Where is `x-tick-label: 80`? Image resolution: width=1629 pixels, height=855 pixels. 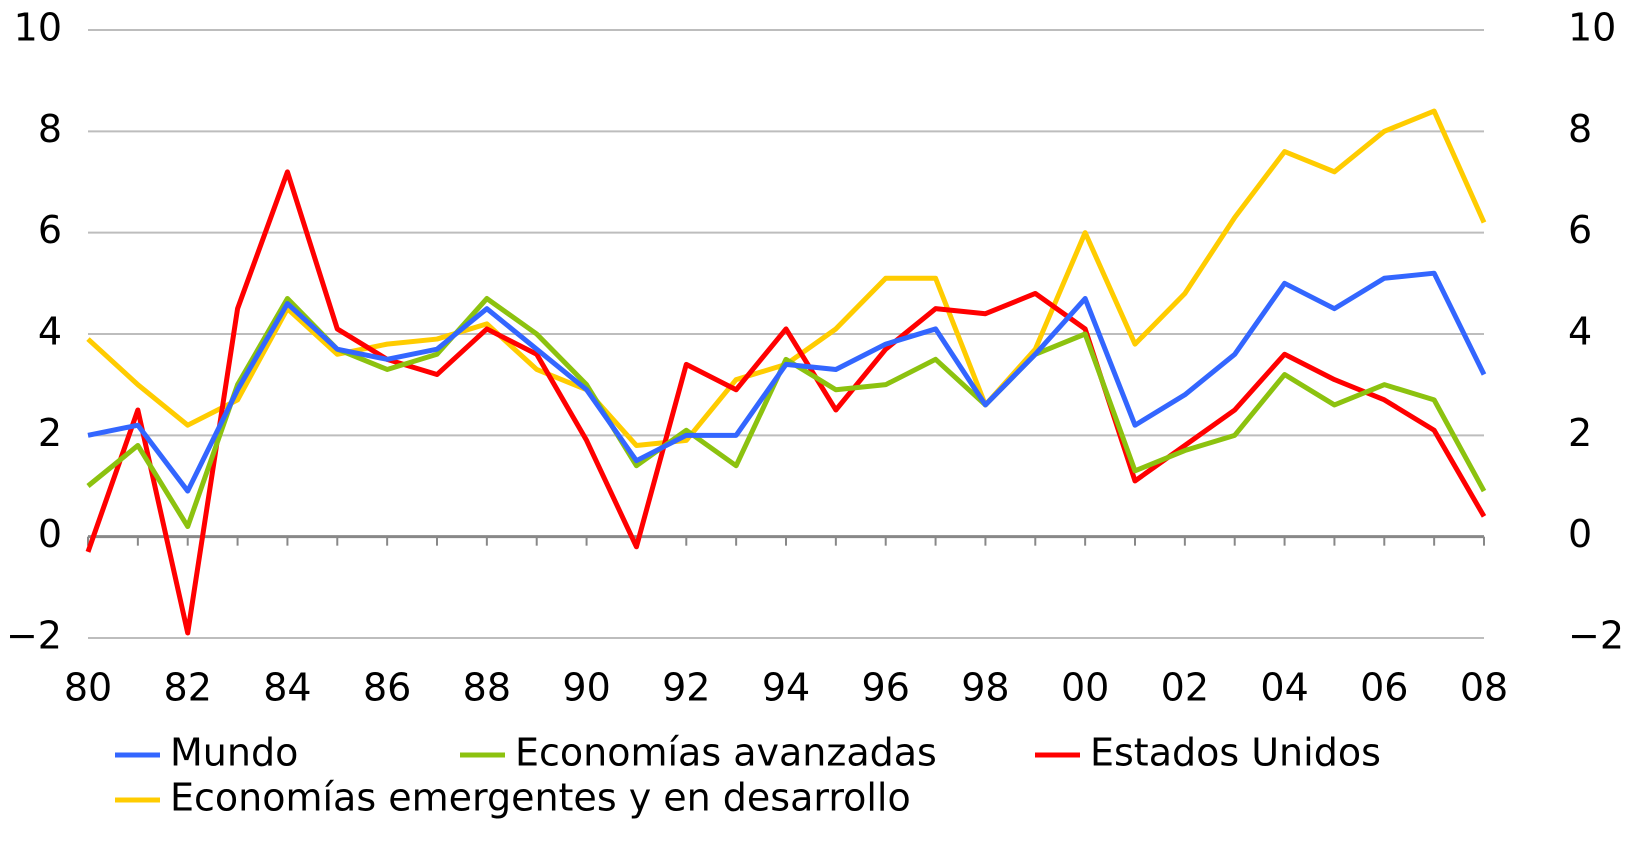
x-tick-label: 80 is located at coordinates (88, 688).